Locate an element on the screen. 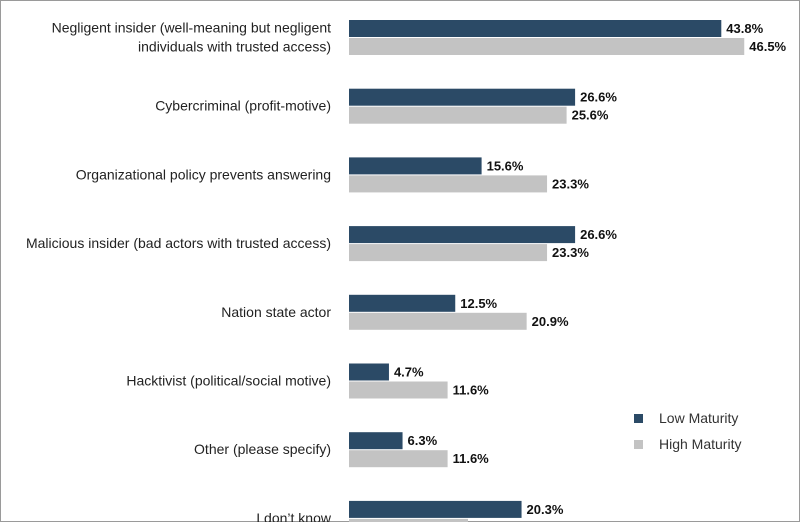 The width and height of the screenshot is (800, 522). legend: Low Maturity High Maturity is located at coordinates (687, 431).